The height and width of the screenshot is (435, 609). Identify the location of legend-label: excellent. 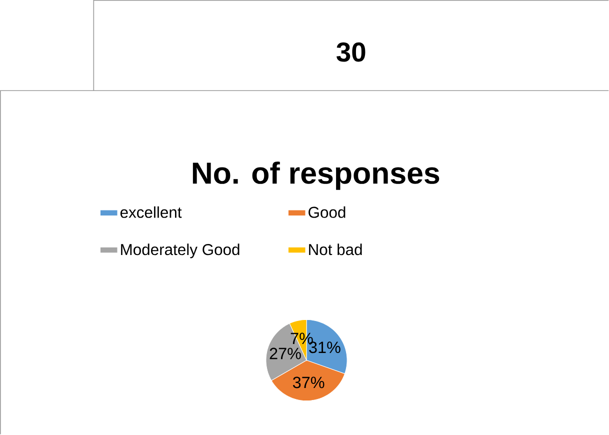
(151, 212).